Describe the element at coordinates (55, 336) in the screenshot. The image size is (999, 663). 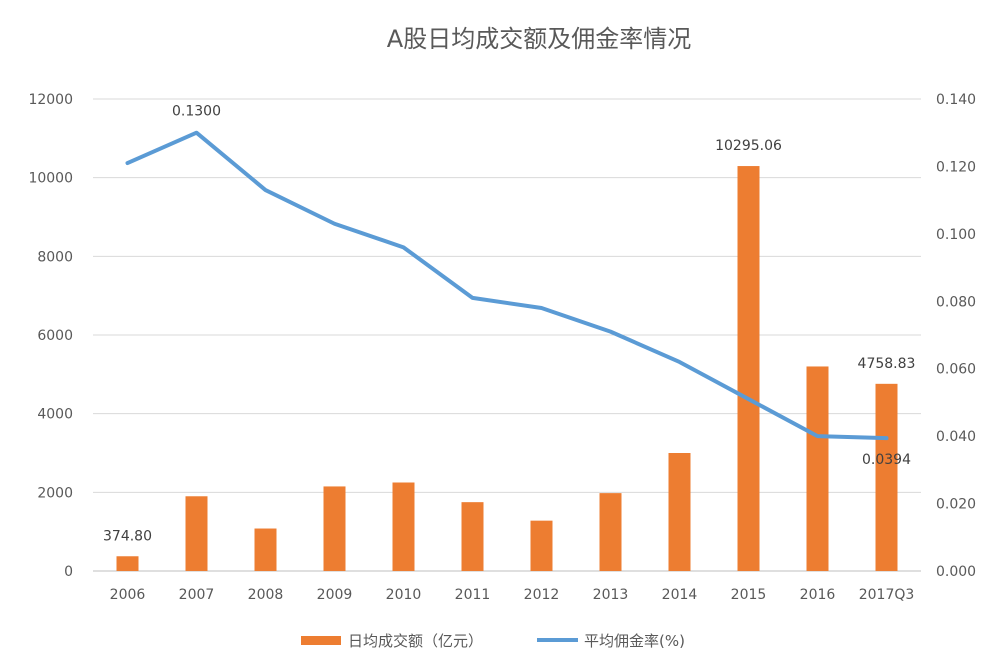
I see `left-axis-tick-label: 6000` at that location.